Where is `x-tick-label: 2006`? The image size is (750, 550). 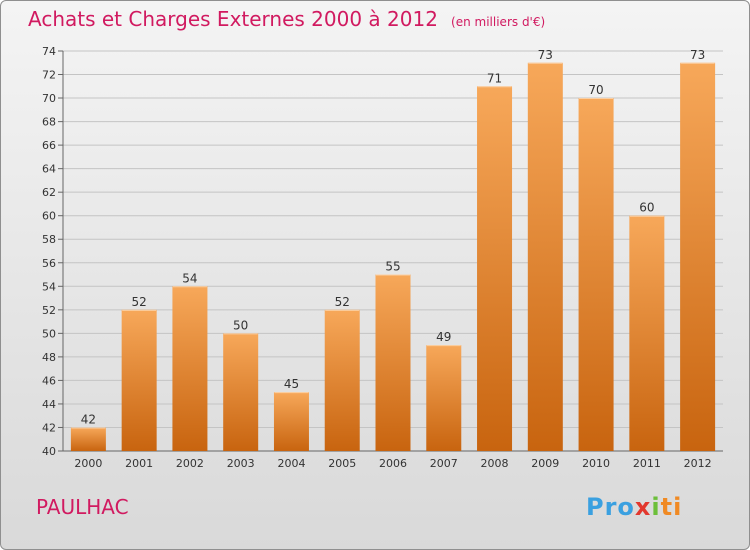 x-tick-label: 2006 is located at coordinates (393, 463).